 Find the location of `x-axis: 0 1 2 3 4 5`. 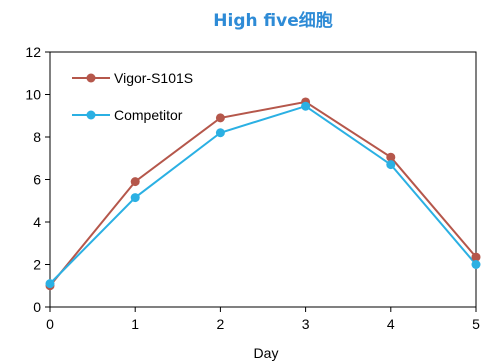

x-axis: 0 1 2 3 4 5 is located at coordinates (263, 319).